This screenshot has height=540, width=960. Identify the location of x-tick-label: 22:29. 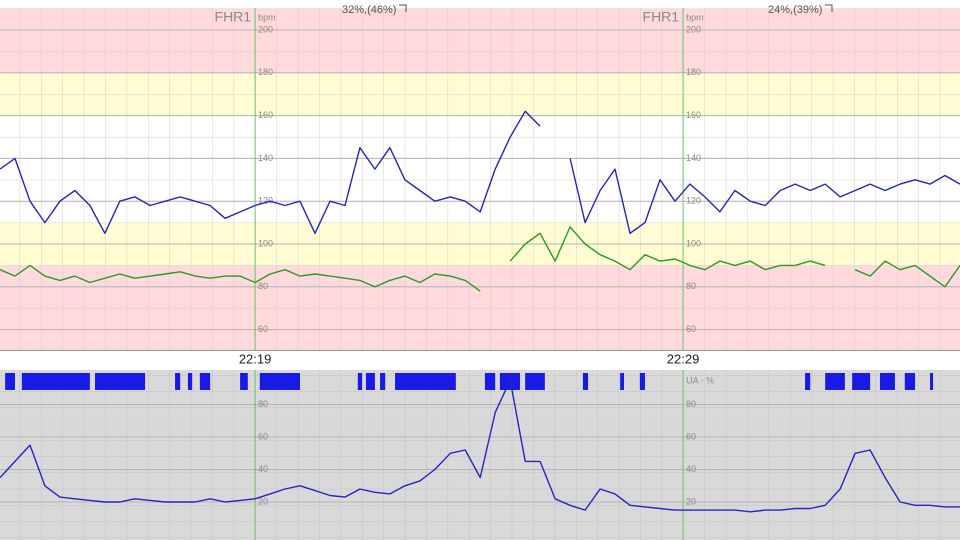
(683, 358).